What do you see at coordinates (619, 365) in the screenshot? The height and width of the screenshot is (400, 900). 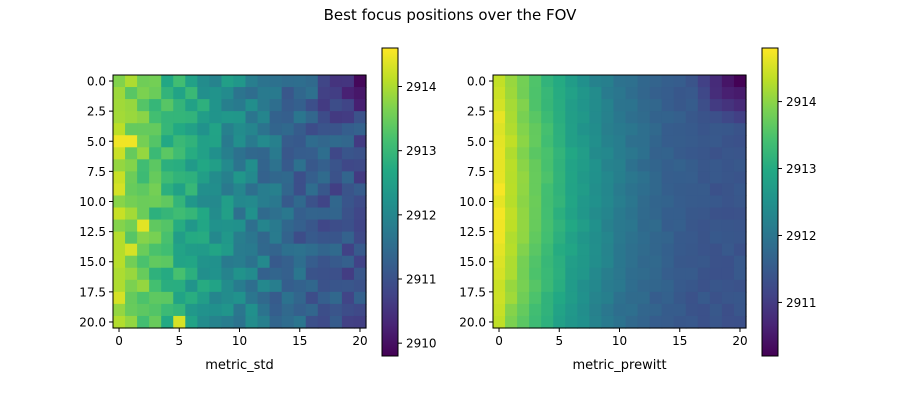 I see `x-axis-label: metric_prewitt` at bounding box center [619, 365].